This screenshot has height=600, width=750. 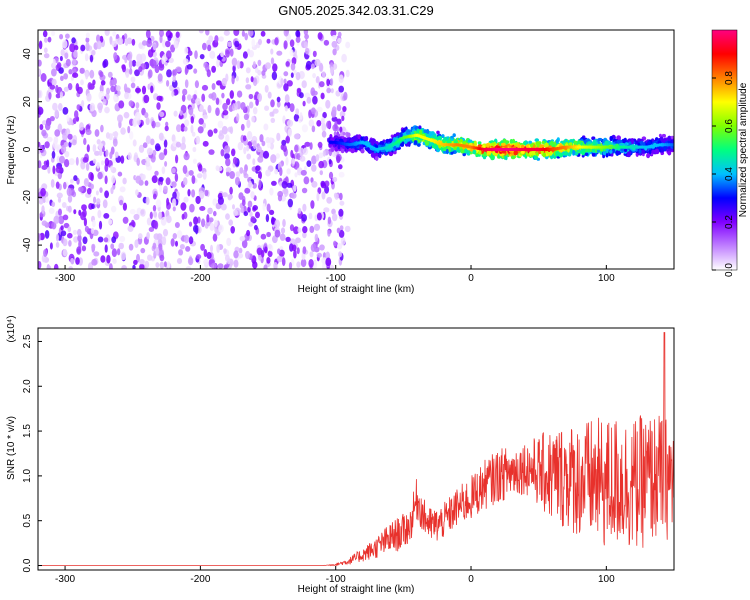 What do you see at coordinates (335, 575) in the screenshot?
I see `snr-x-ticks: -300 -200 -100 0 100` at bounding box center [335, 575].